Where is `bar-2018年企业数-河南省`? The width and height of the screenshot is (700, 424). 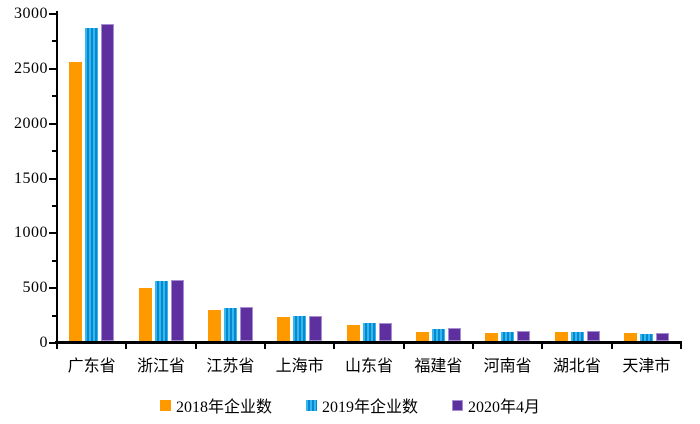 bar-2018年企业数-河南省 is located at coordinates (491, 337).